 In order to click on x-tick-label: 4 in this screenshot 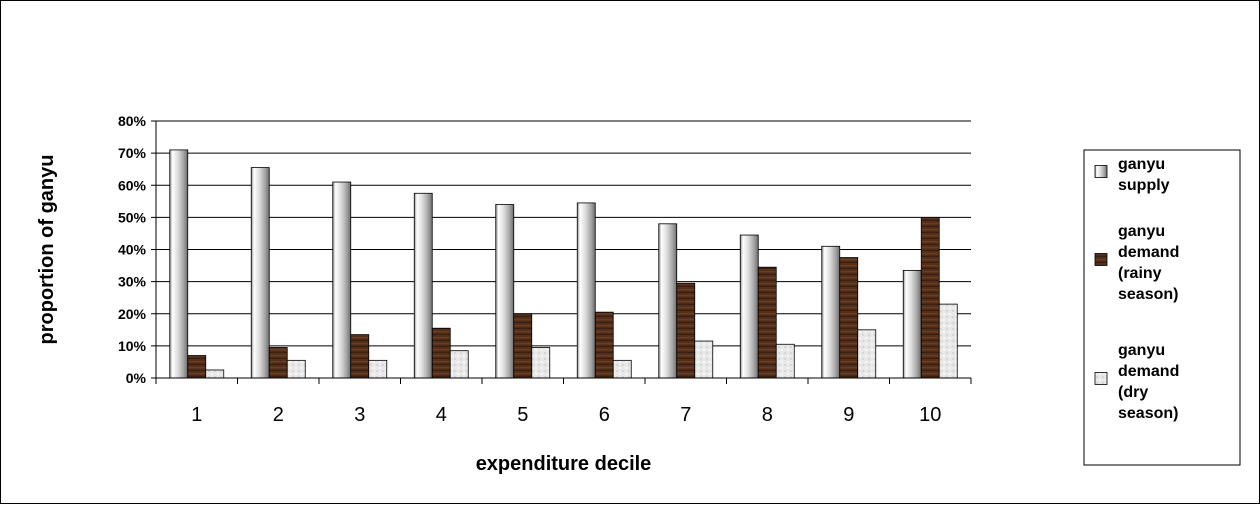, I will do `click(441, 415)`.